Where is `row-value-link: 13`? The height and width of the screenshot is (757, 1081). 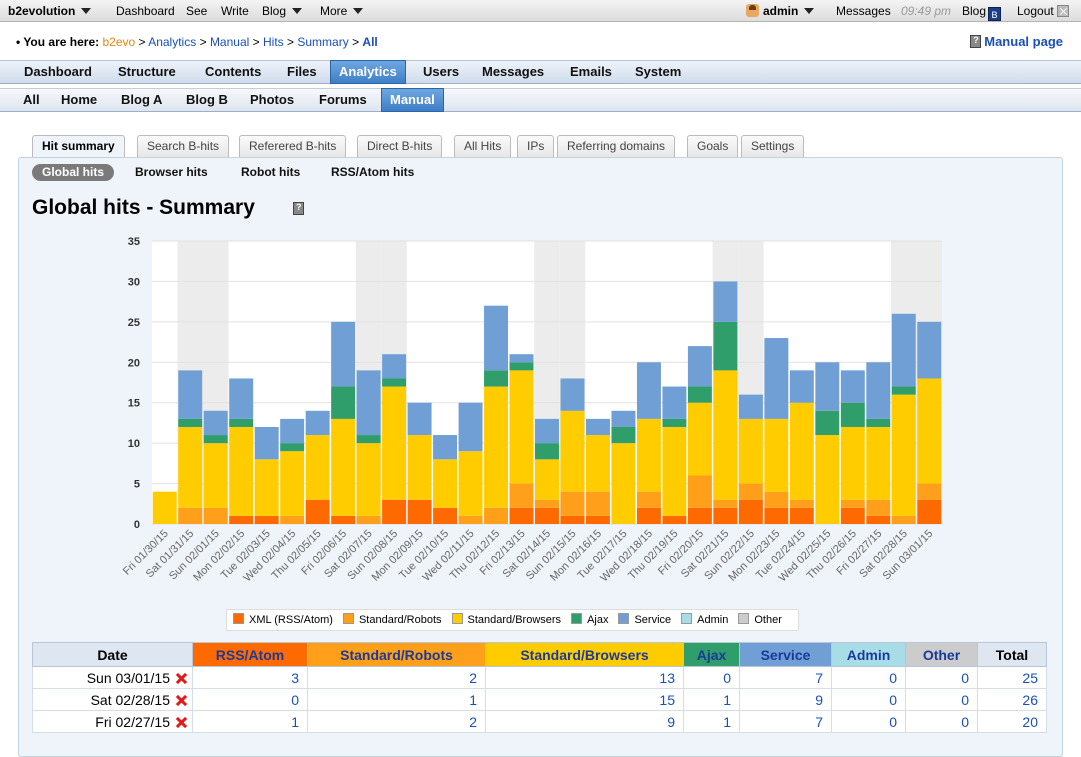
row-value-link: 13 is located at coordinates (667, 677).